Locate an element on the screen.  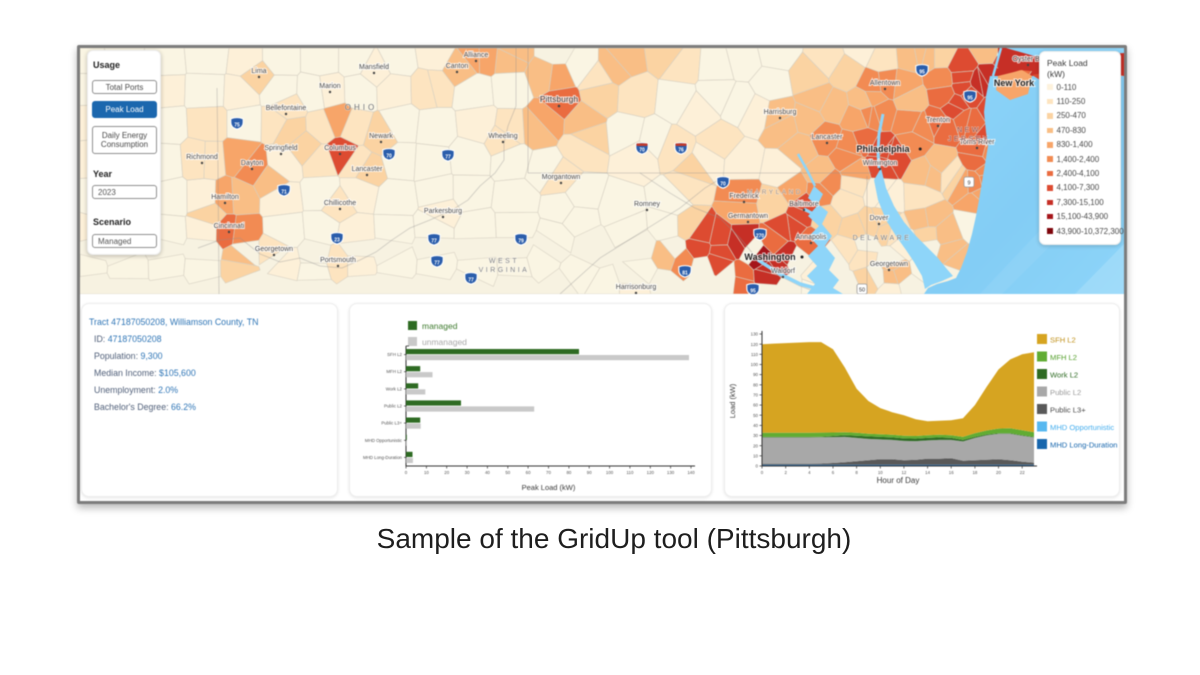
svg-text: Richmond is located at coordinates (202, 157).